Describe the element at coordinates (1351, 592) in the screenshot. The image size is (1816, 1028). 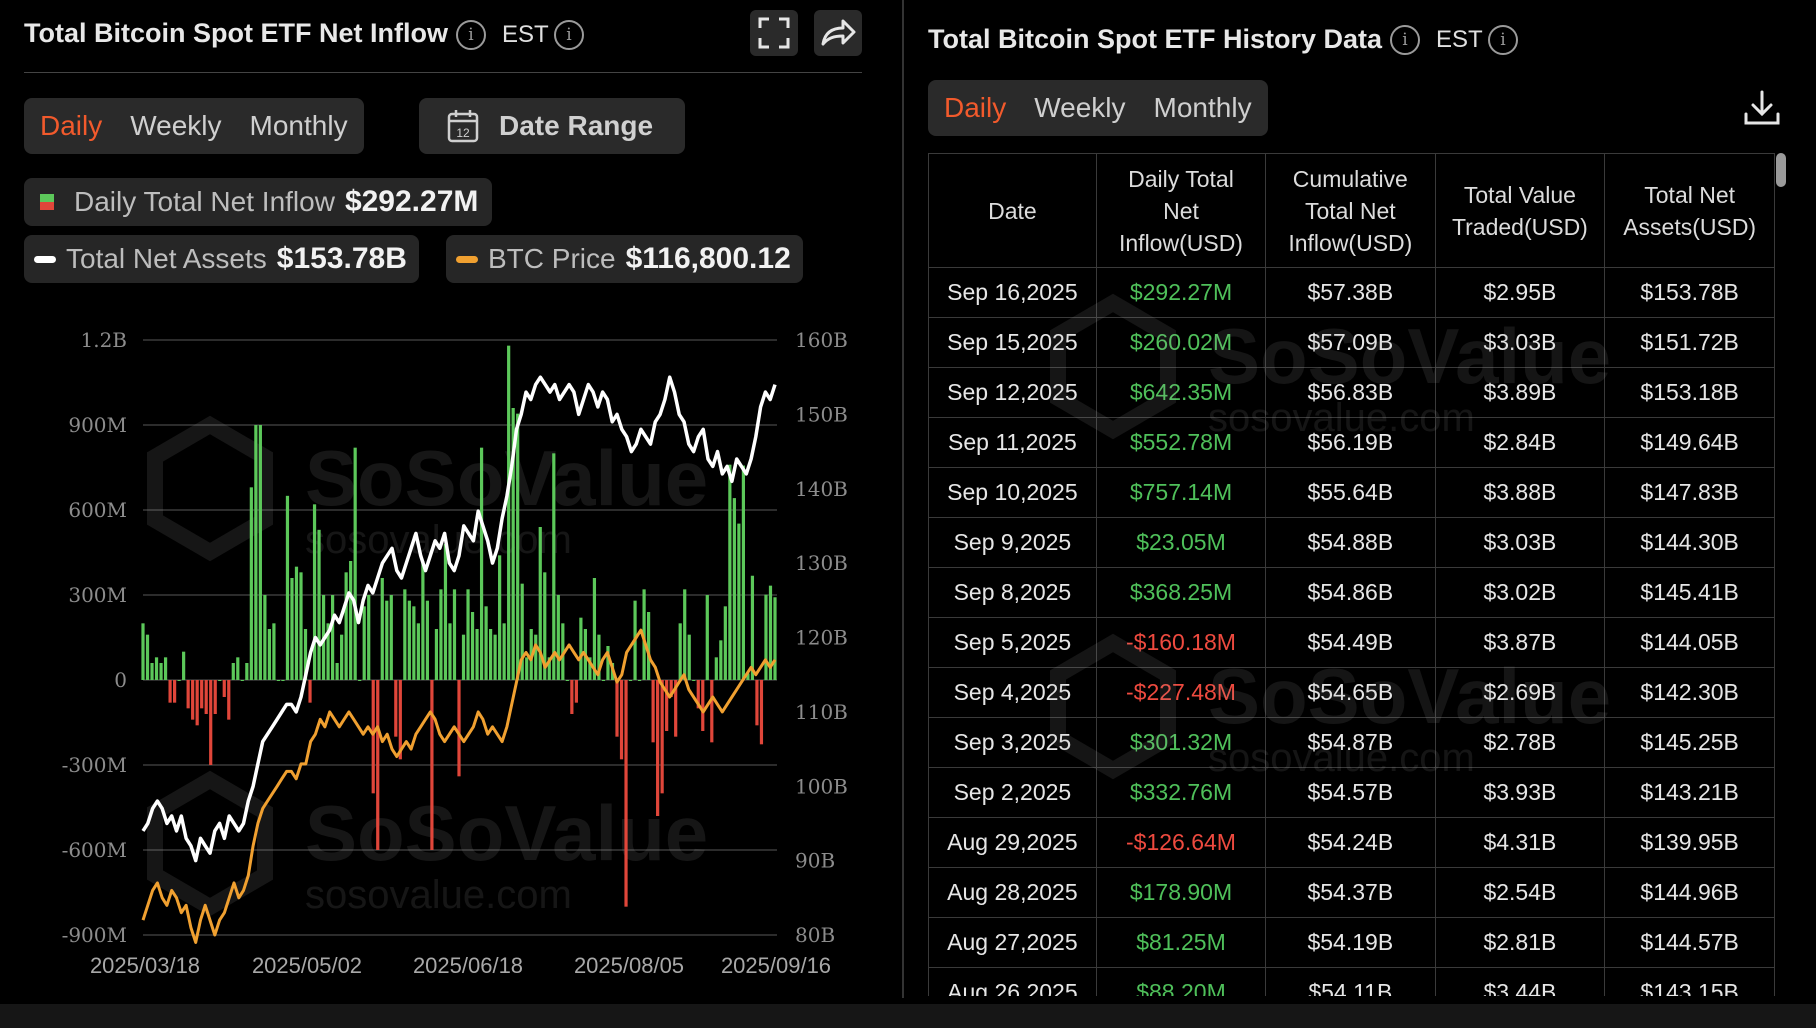
I see `table-row: Sep 8,2025 $368.25M $54.86B $3.02B $145.41B` at that location.